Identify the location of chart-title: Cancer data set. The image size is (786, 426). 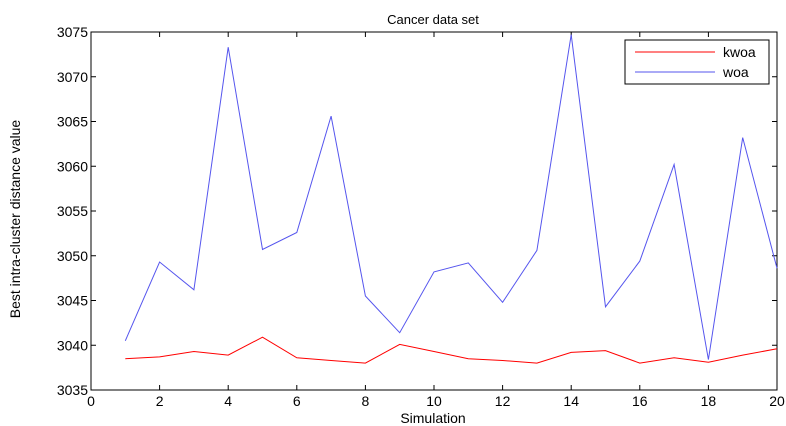
(433, 19).